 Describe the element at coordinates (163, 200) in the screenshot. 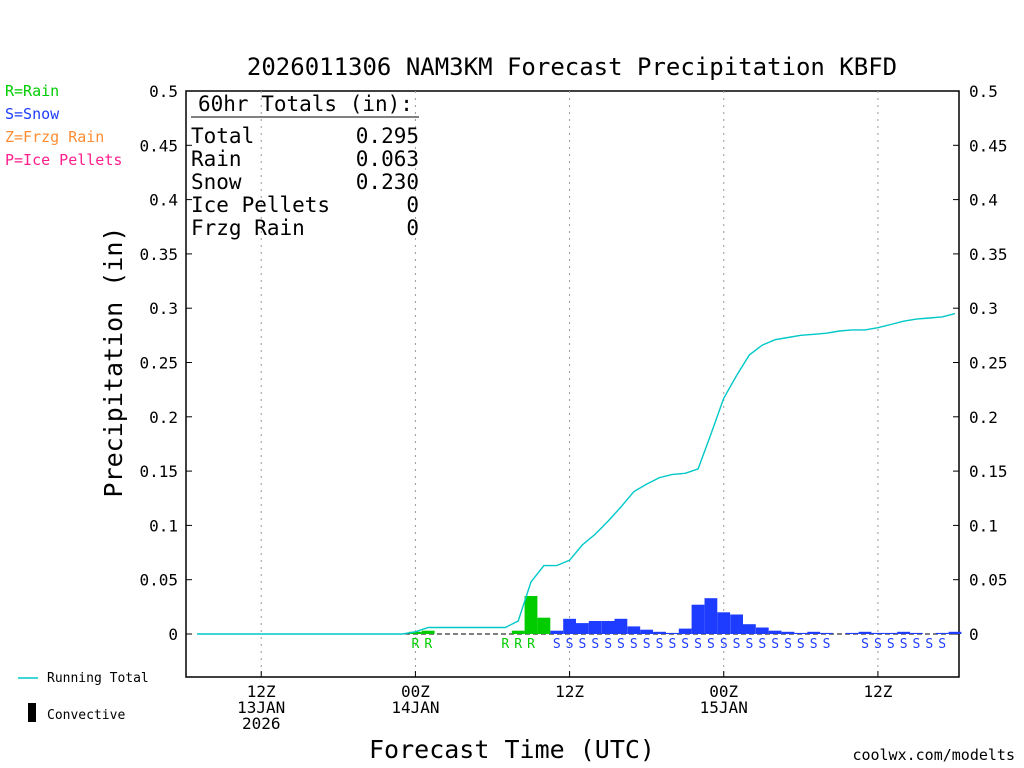

I see `y-tick-label-left: 0.4` at that location.